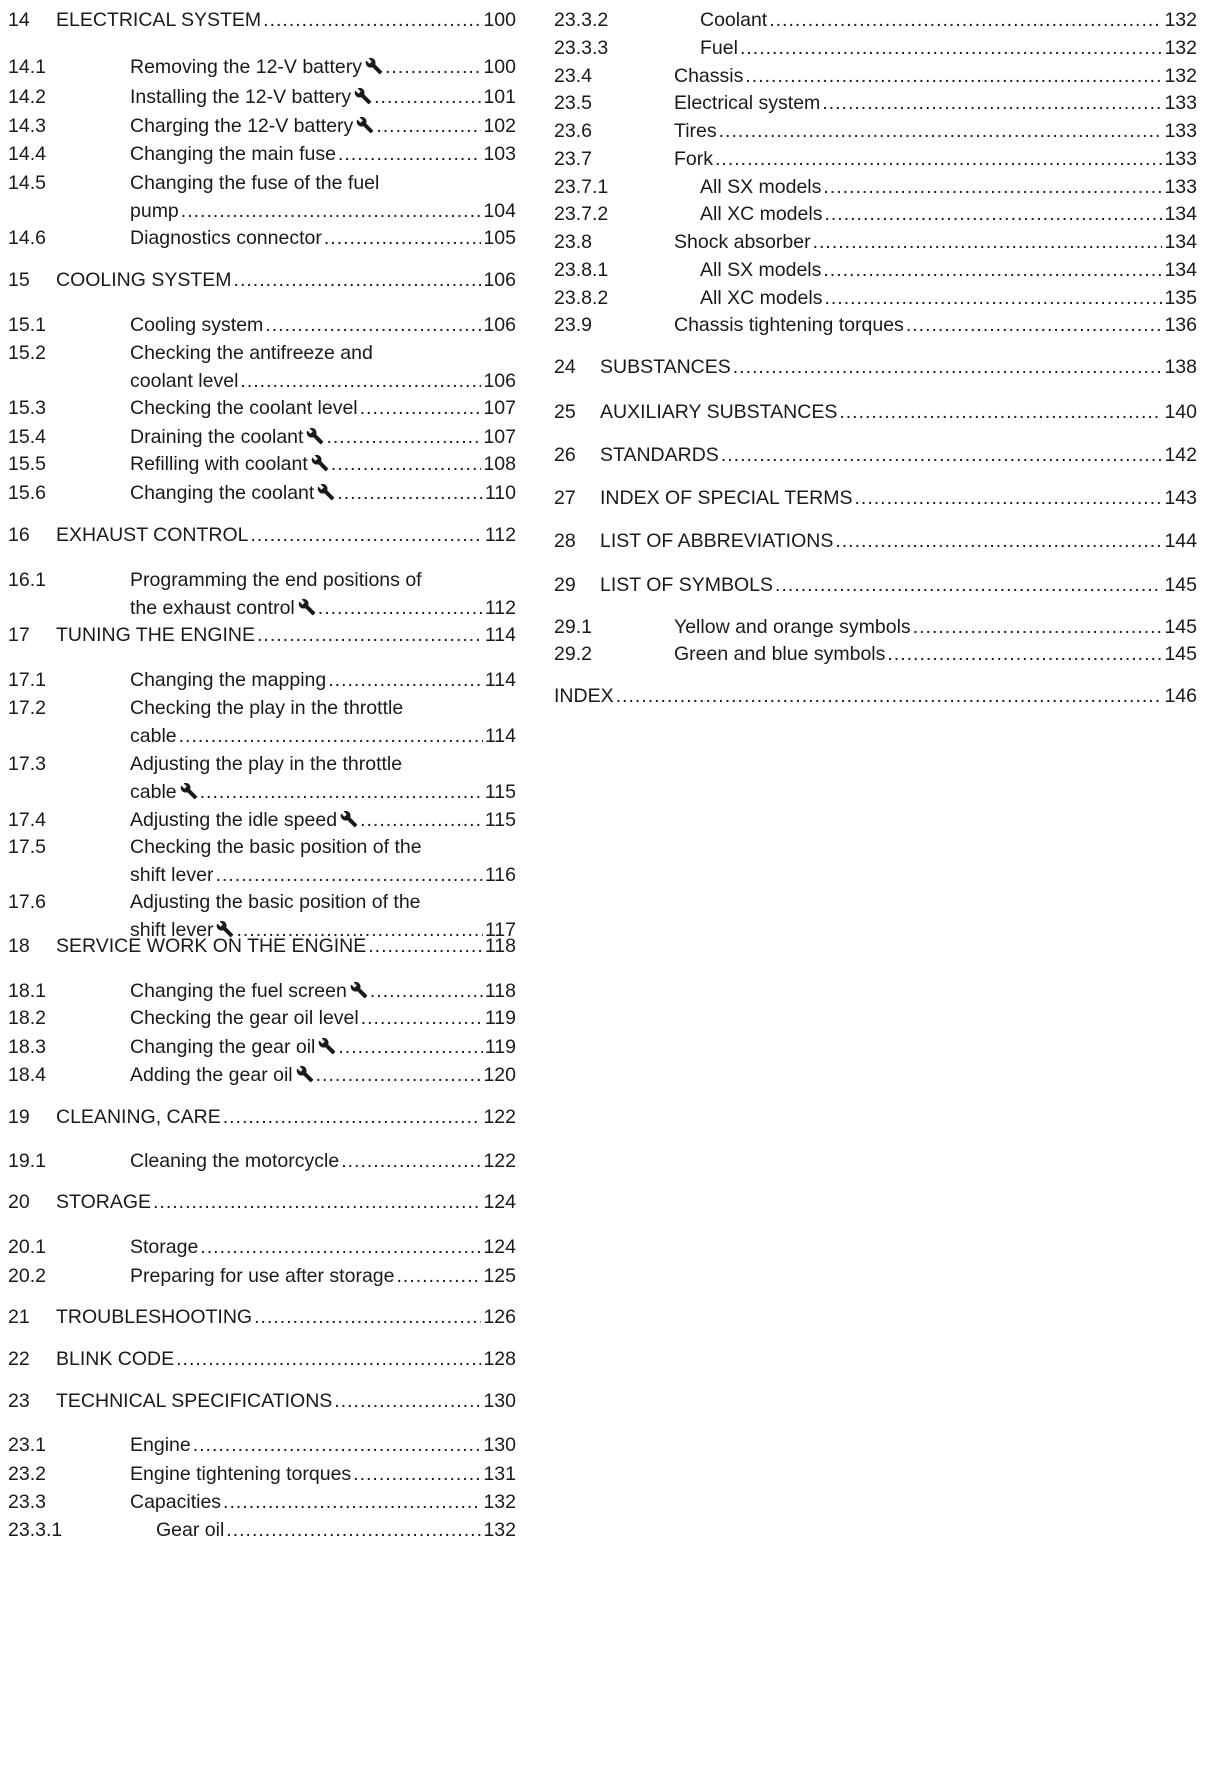 The height and width of the screenshot is (1776, 1205). What do you see at coordinates (226, 238) in the screenshot?
I see `toc-entry-title: Diagnostics connector` at bounding box center [226, 238].